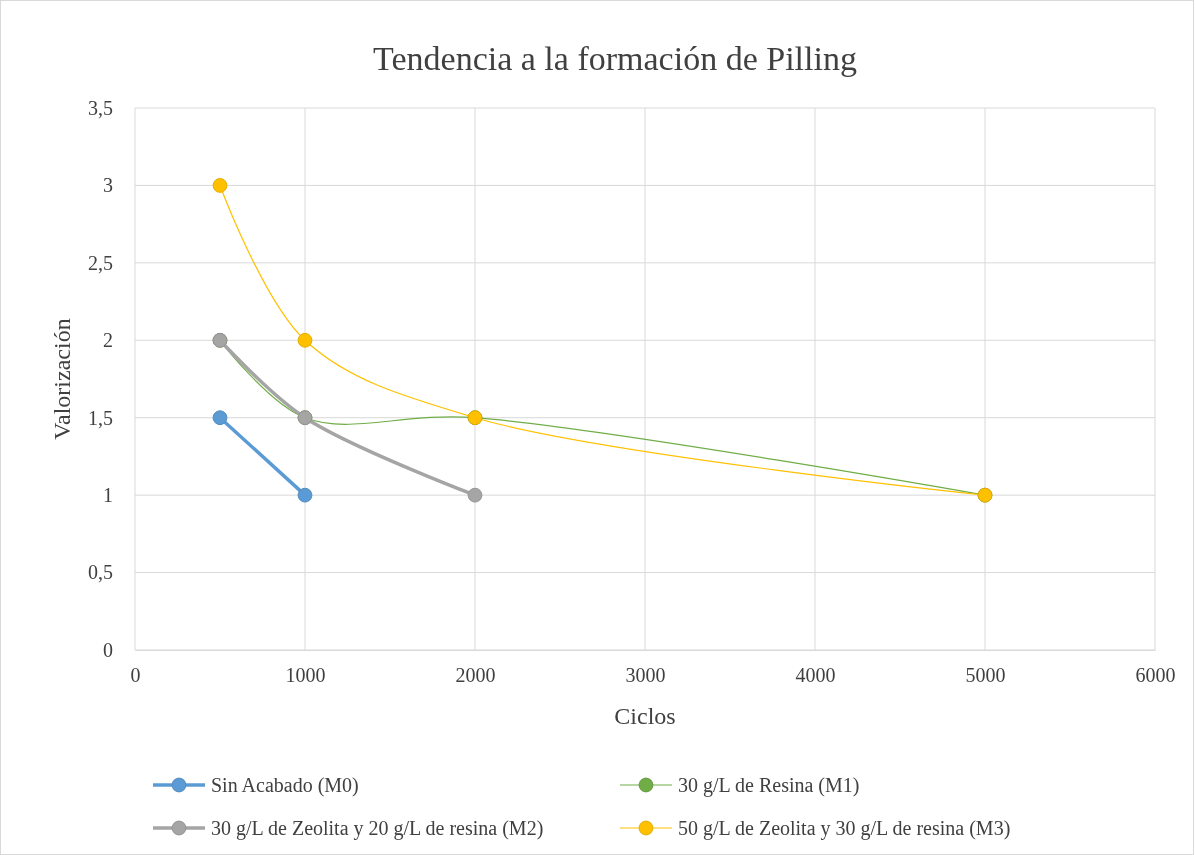  What do you see at coordinates (305, 675) in the screenshot?
I see `x-tick-label: 1000` at bounding box center [305, 675].